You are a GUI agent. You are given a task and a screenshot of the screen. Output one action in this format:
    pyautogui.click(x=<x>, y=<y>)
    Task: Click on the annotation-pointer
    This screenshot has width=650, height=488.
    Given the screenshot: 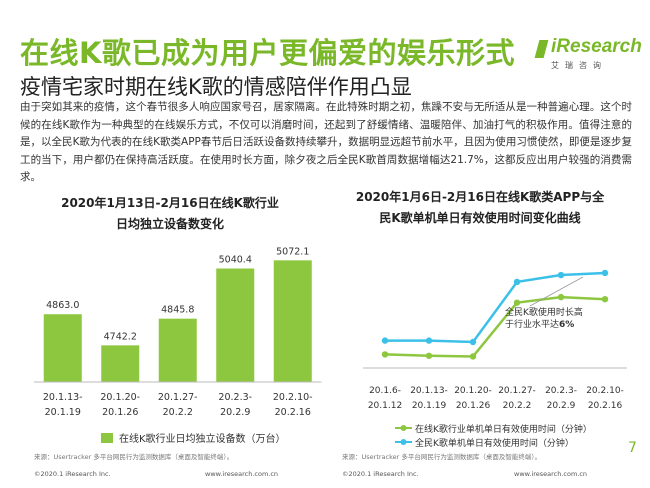 What is the action you would take?
    pyautogui.click(x=556, y=291)
    